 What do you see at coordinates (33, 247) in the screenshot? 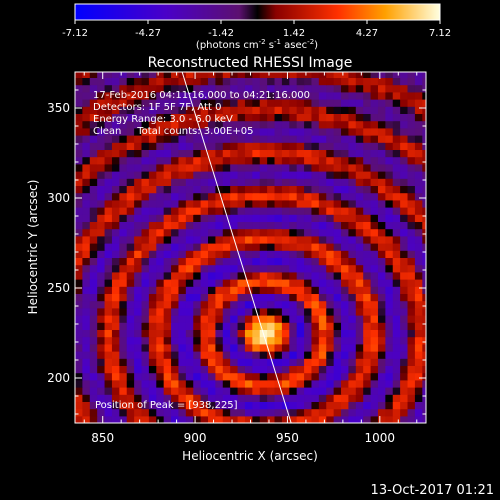
I see `y-axis-label: Heliocentric Y (arcsec)` at bounding box center [33, 247].